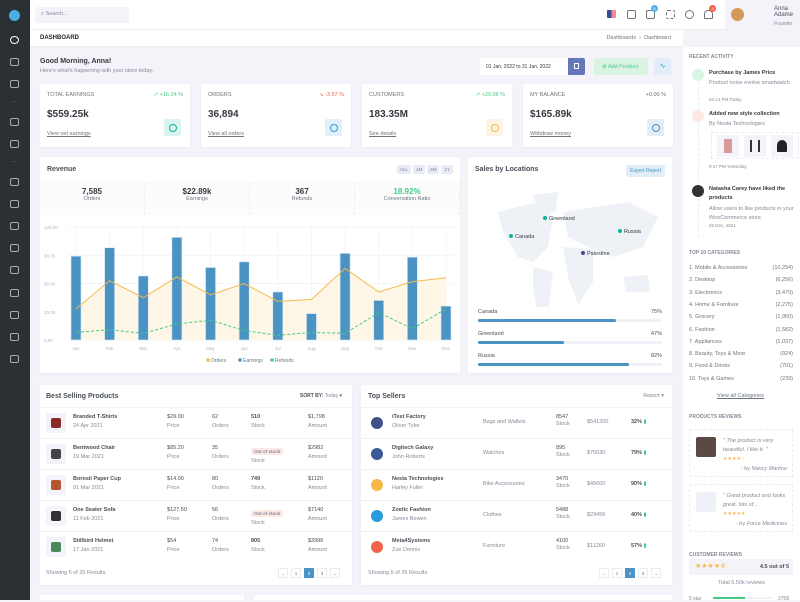 The image size is (800, 602). What do you see at coordinates (94, 510) in the screenshot?
I see `product-name: One Seater Sofa` at bounding box center [94, 510].